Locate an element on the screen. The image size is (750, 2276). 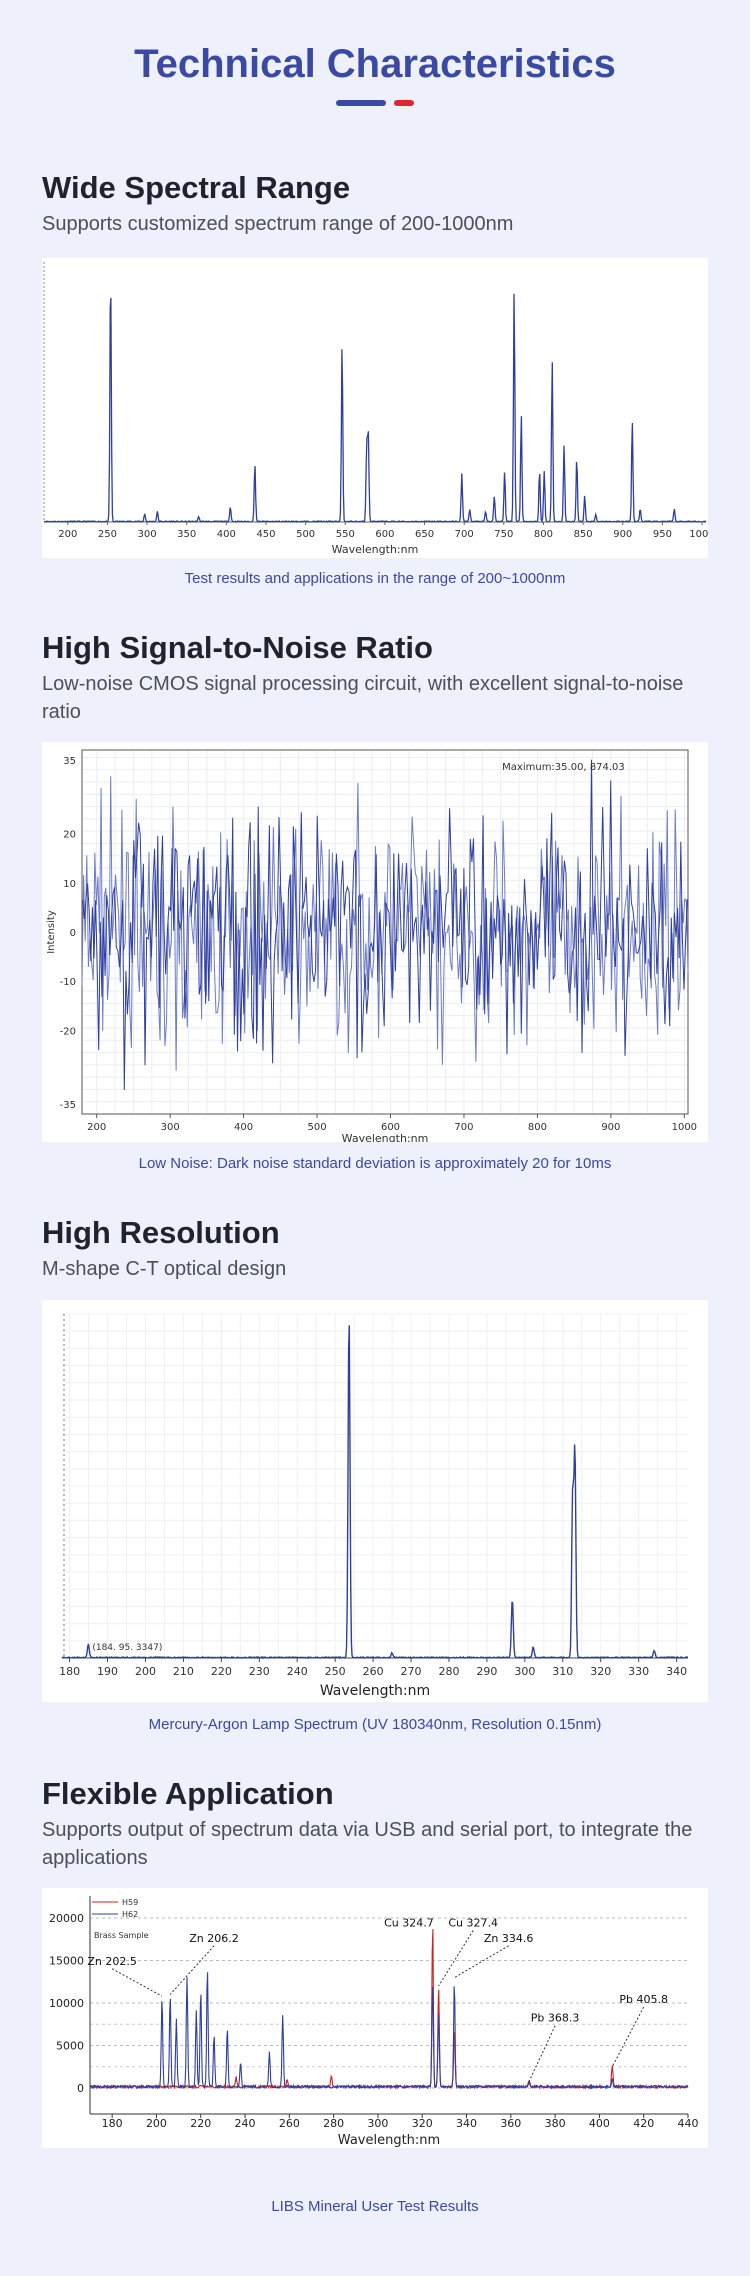
x-tick-label: 330 is located at coordinates (638, 1671).